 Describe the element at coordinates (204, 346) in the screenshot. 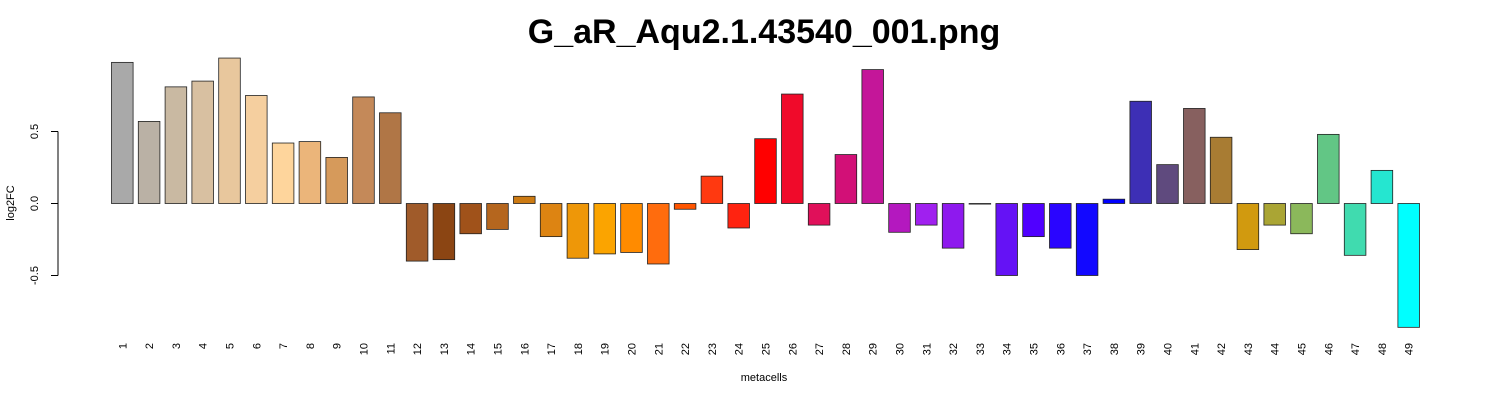

I see `x-tick-label: 4` at that location.